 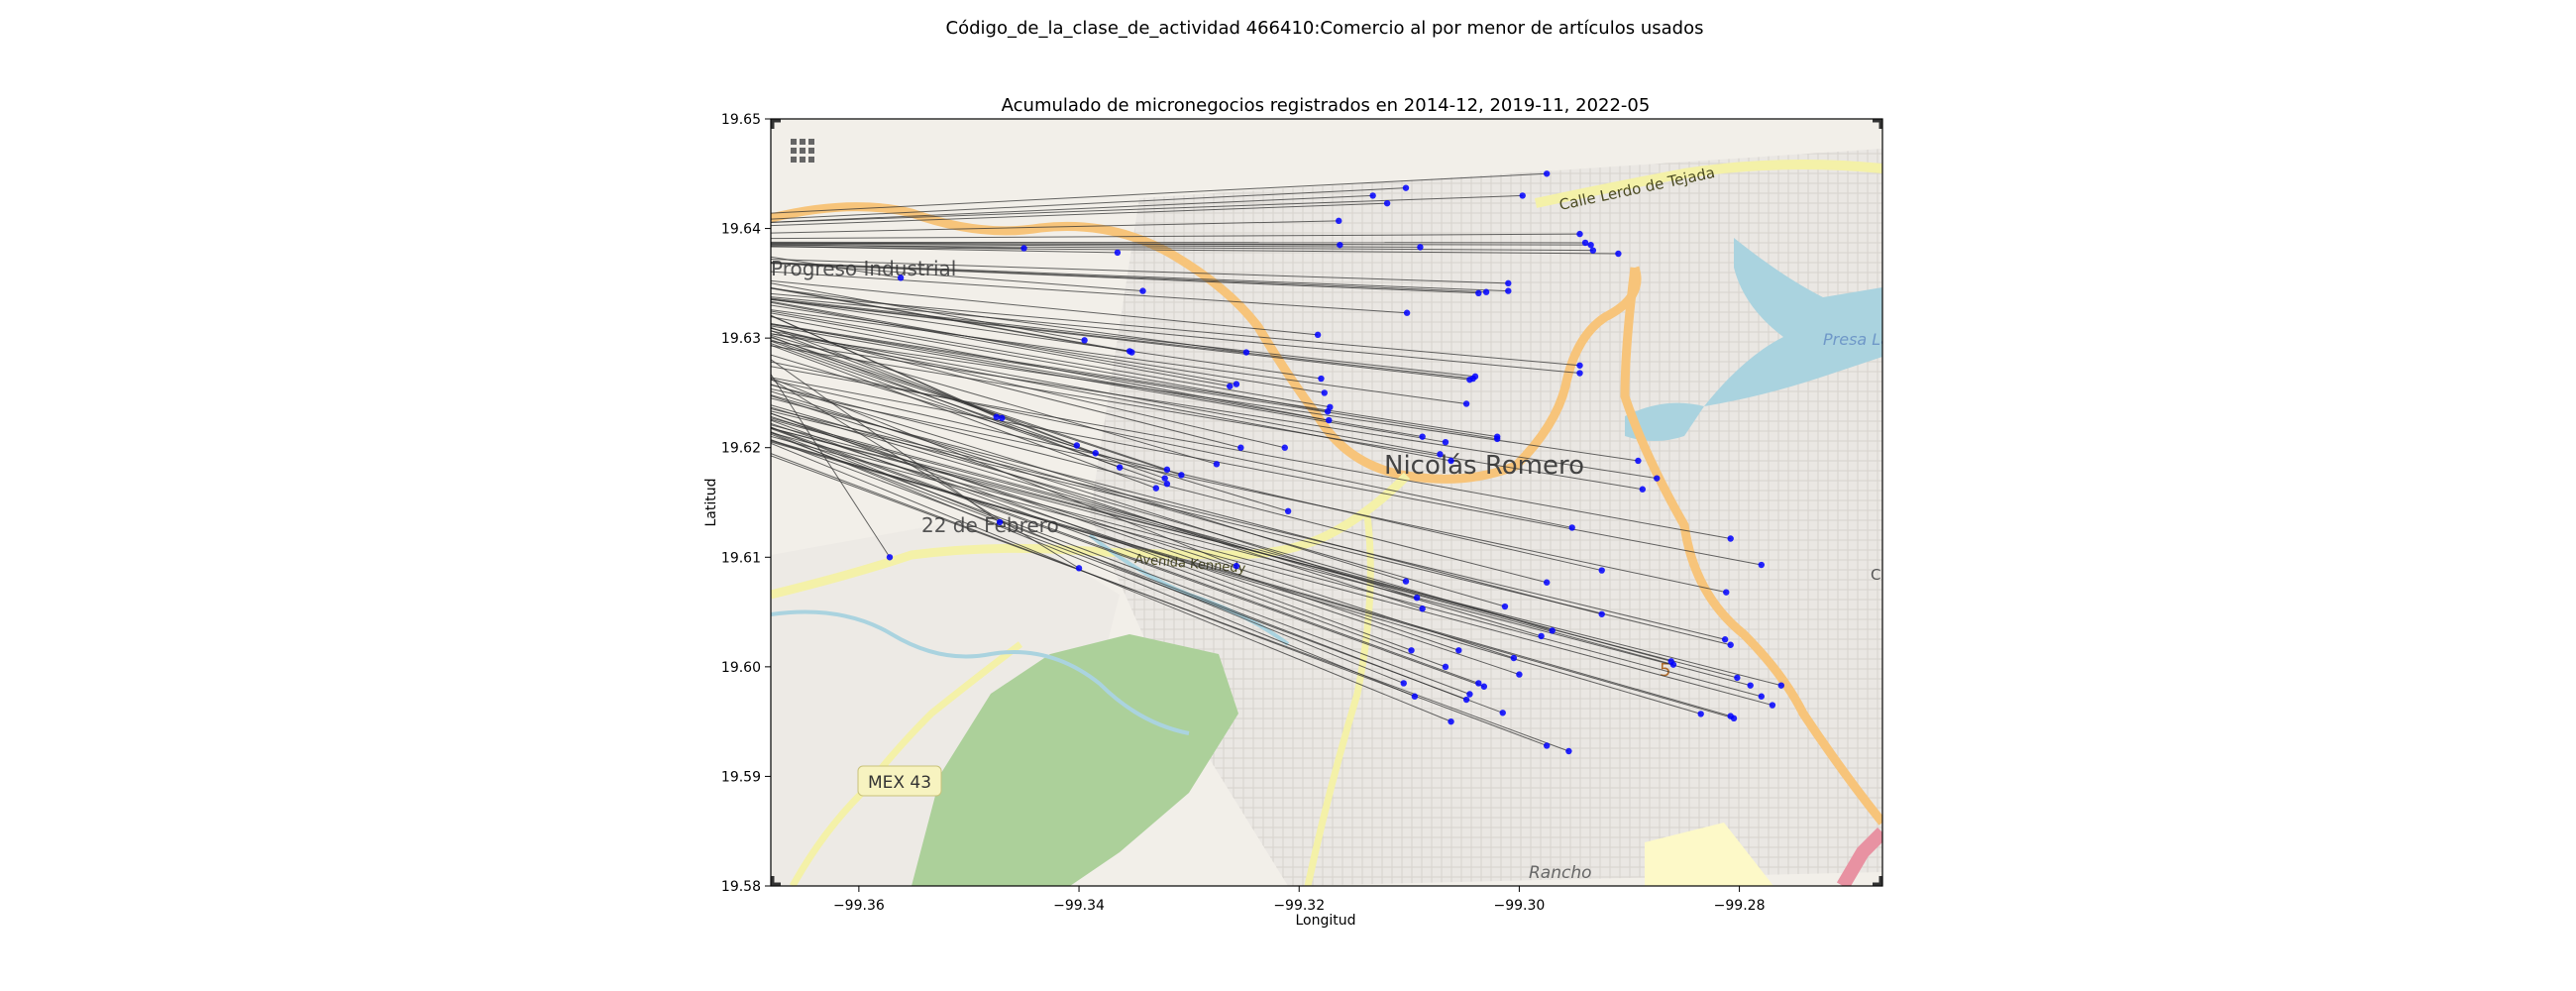 What do you see at coordinates (741, 339) in the screenshot?
I see `y-tick-label: 19.63` at bounding box center [741, 339].